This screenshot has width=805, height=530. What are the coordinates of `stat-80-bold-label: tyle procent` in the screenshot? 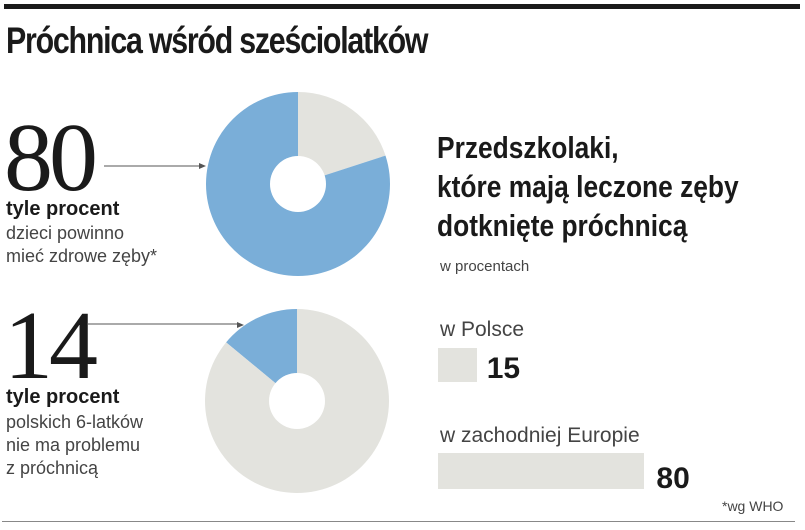 It's located at (63, 209).